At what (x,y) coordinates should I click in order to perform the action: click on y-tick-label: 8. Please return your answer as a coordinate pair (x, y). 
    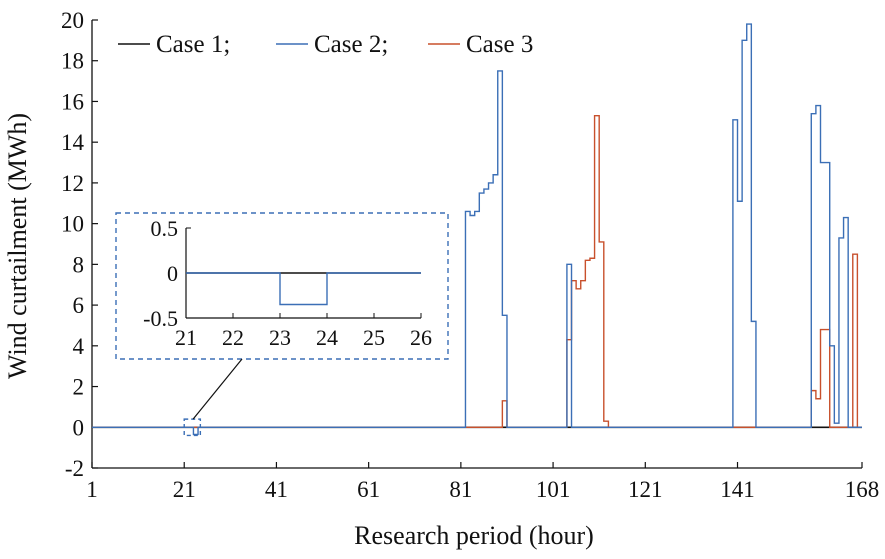
    Looking at the image, I should click on (79, 264).